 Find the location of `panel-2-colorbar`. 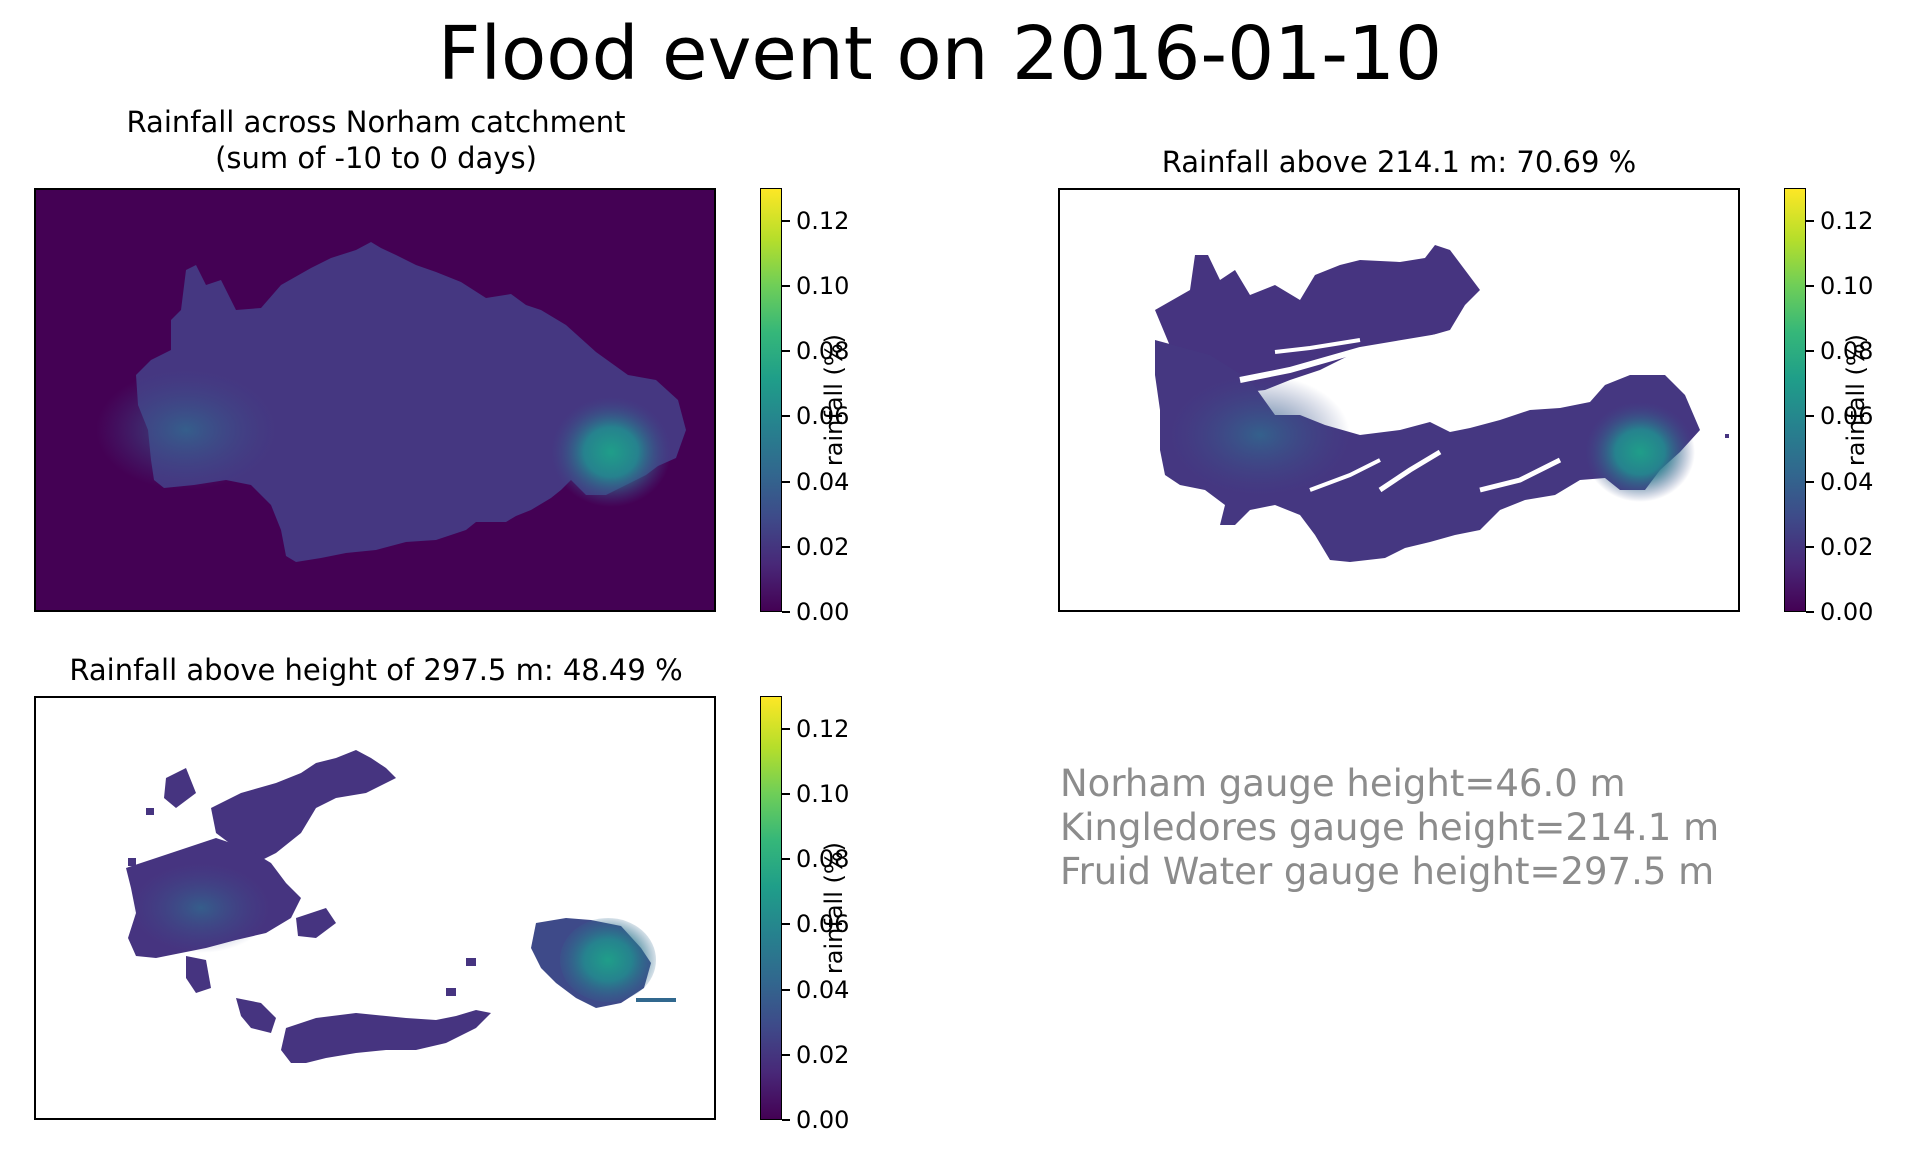

panel-2-colorbar is located at coordinates (1795, 400).